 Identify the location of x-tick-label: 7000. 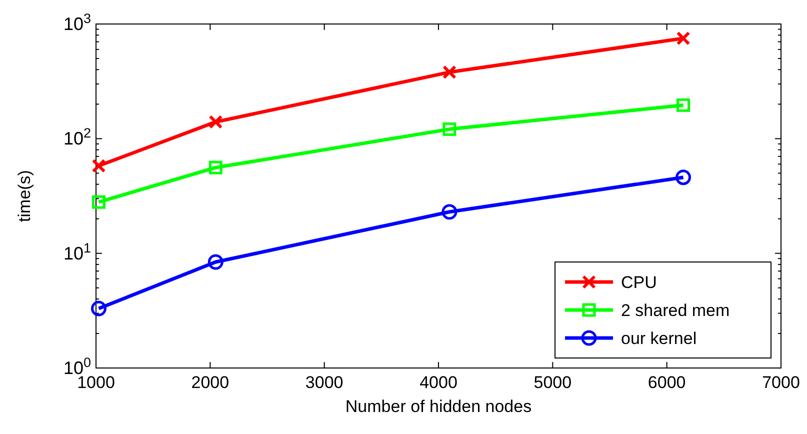
(781, 382).